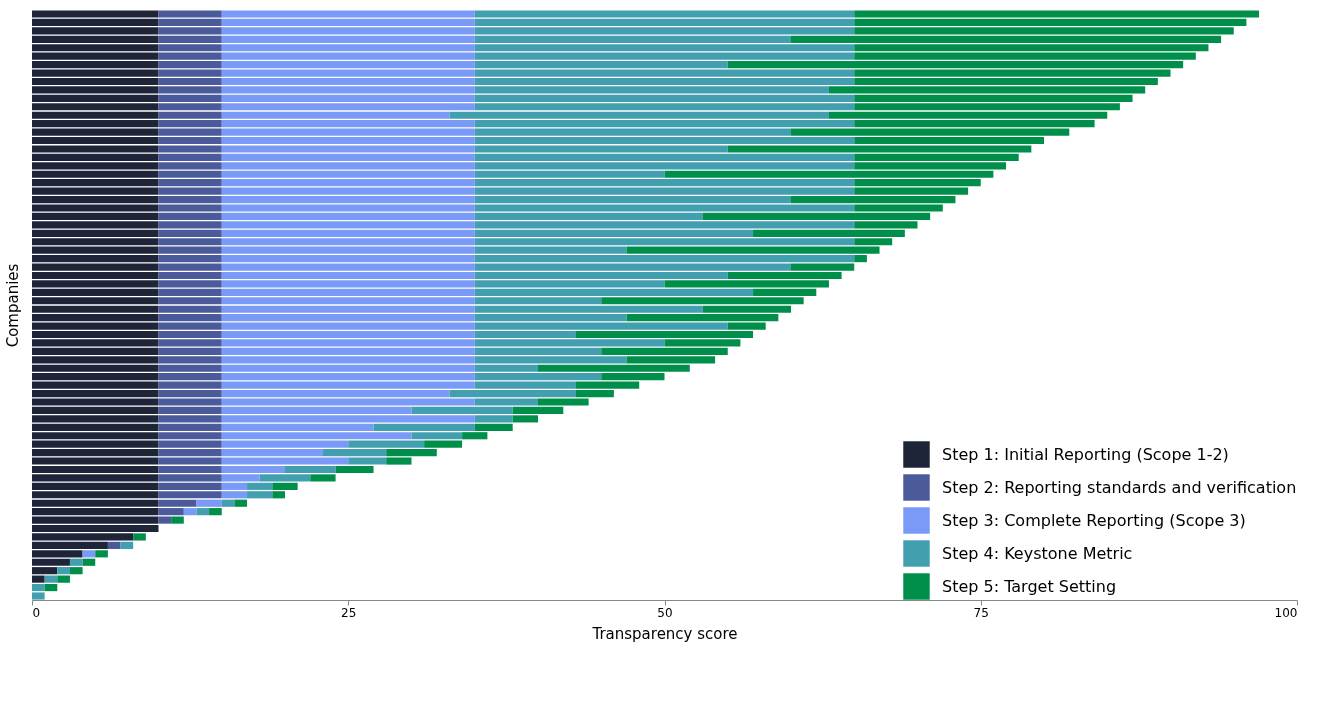 The height and width of the screenshot is (704, 1341). What do you see at coordinates (1286, 612) in the screenshot?
I see `x-tick-label: 100` at bounding box center [1286, 612].